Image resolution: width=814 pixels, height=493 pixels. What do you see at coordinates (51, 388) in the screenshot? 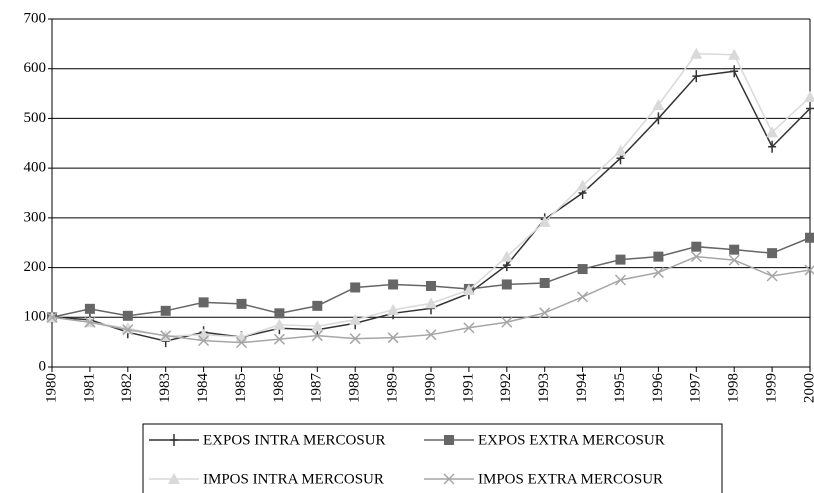
I see `x-tick-label: 1980` at bounding box center [51, 388].